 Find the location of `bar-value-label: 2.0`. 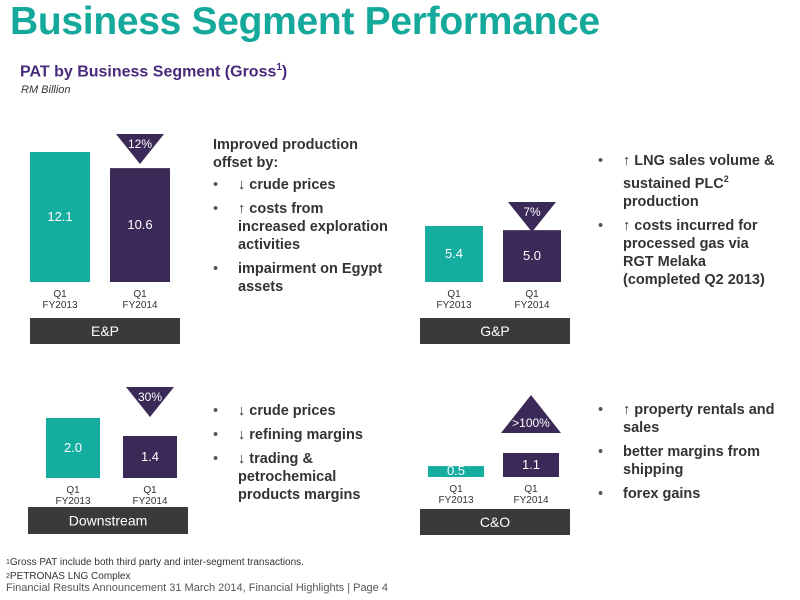

bar-value-label: 2.0 is located at coordinates (73, 447).